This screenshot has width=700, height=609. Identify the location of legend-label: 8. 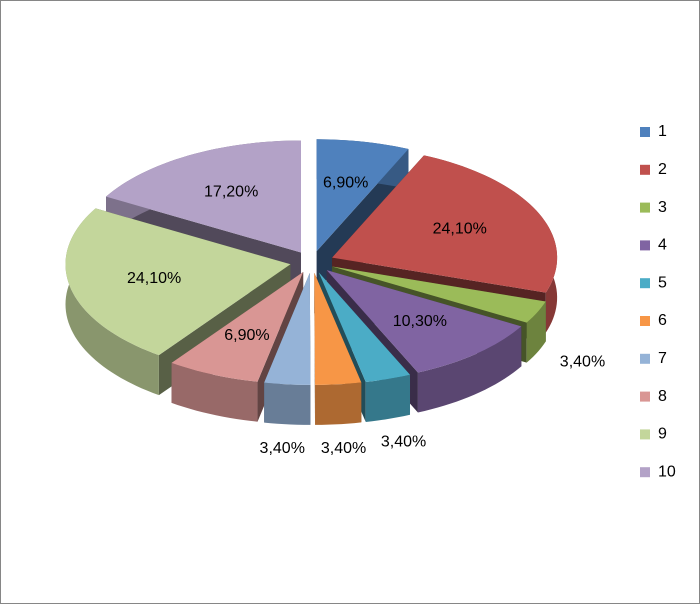
(662, 396).